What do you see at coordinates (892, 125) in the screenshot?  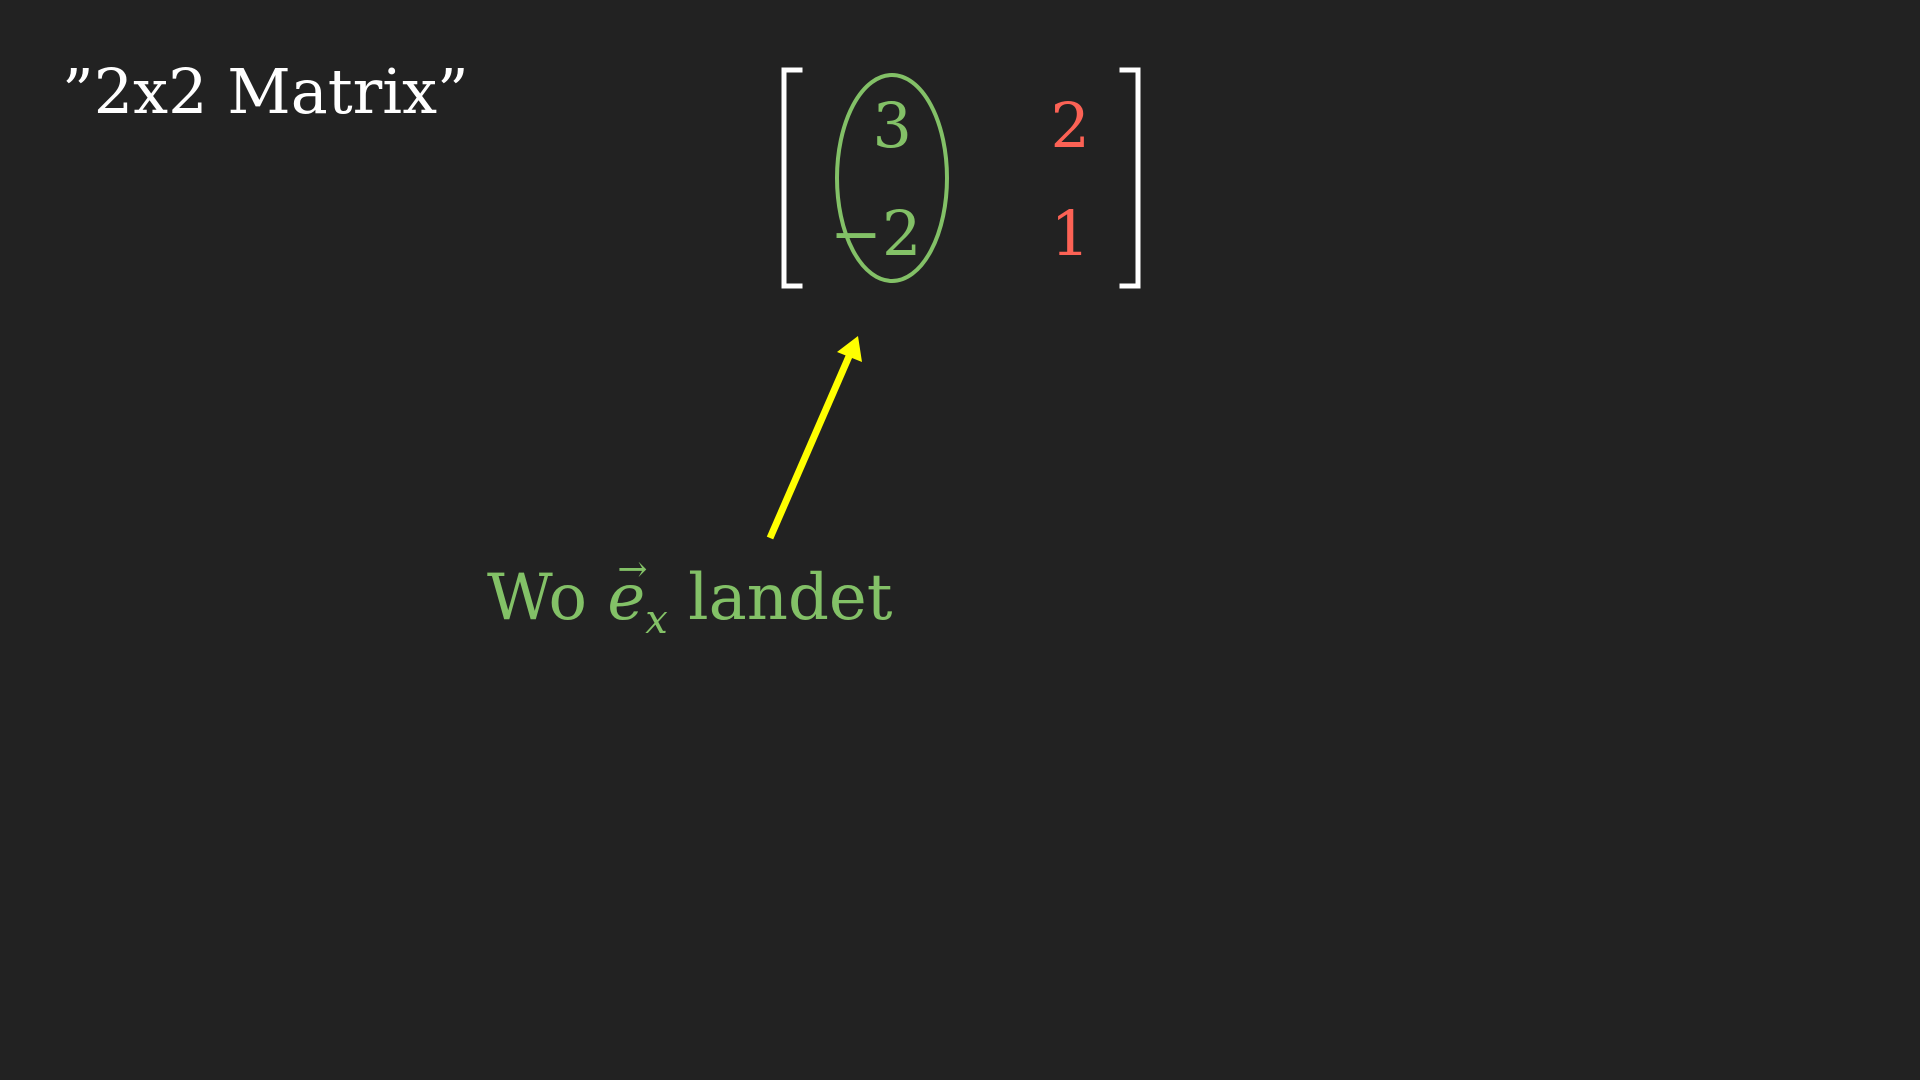 I see `matrix-cell-r1-c1: 3` at bounding box center [892, 125].